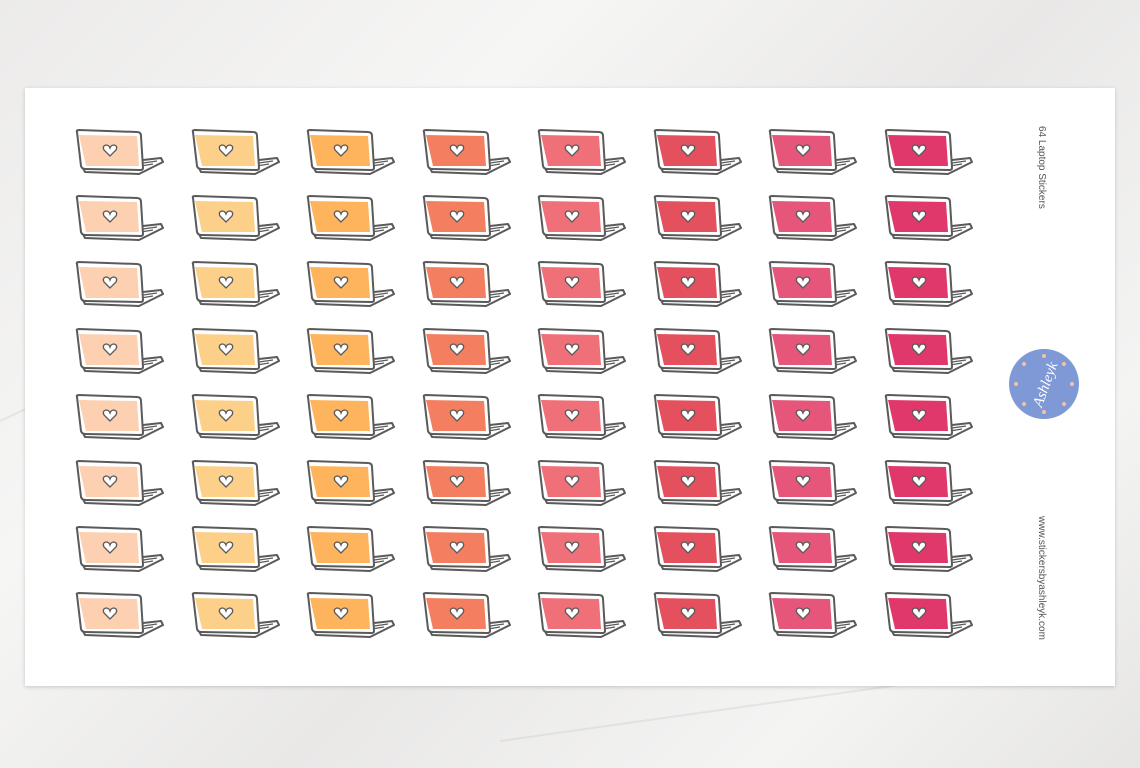 The width and height of the screenshot is (1140, 768). Describe the element at coordinates (1044, 384) in the screenshot. I see `brand-logo: Ashleyk` at that location.